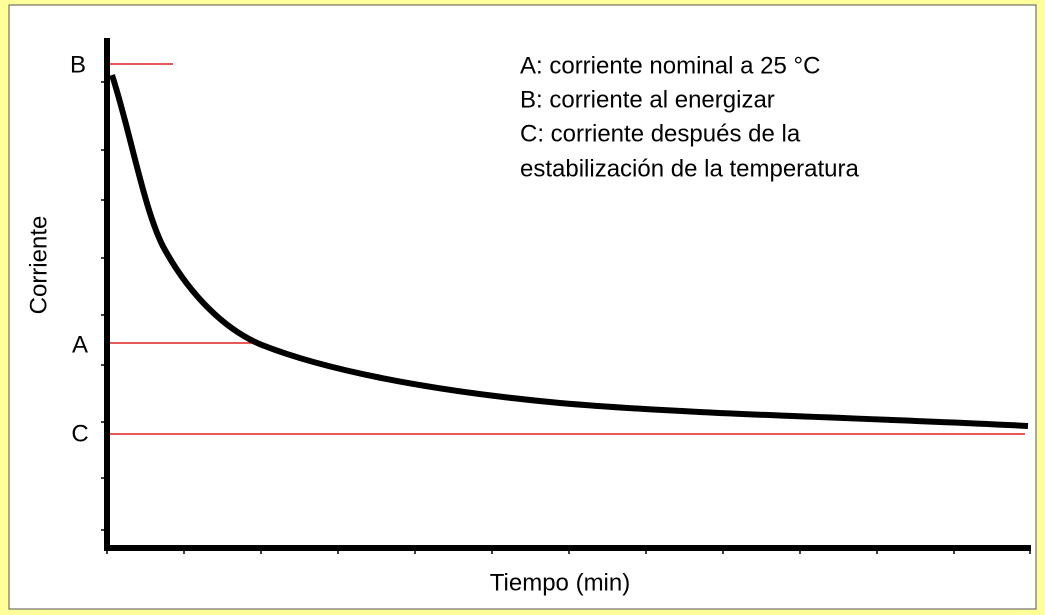 This screenshot has height=615, width=1045. I want to click on level-label: C, so click(79, 433).